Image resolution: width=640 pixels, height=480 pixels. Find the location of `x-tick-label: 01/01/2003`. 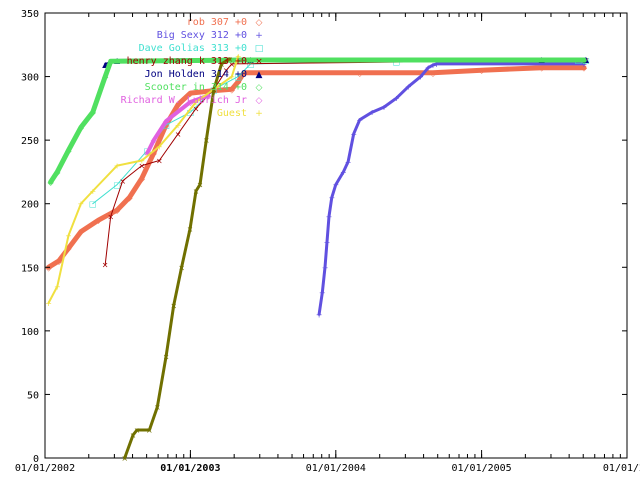

x-tick-label: 01/01/2003 is located at coordinates (190, 468).